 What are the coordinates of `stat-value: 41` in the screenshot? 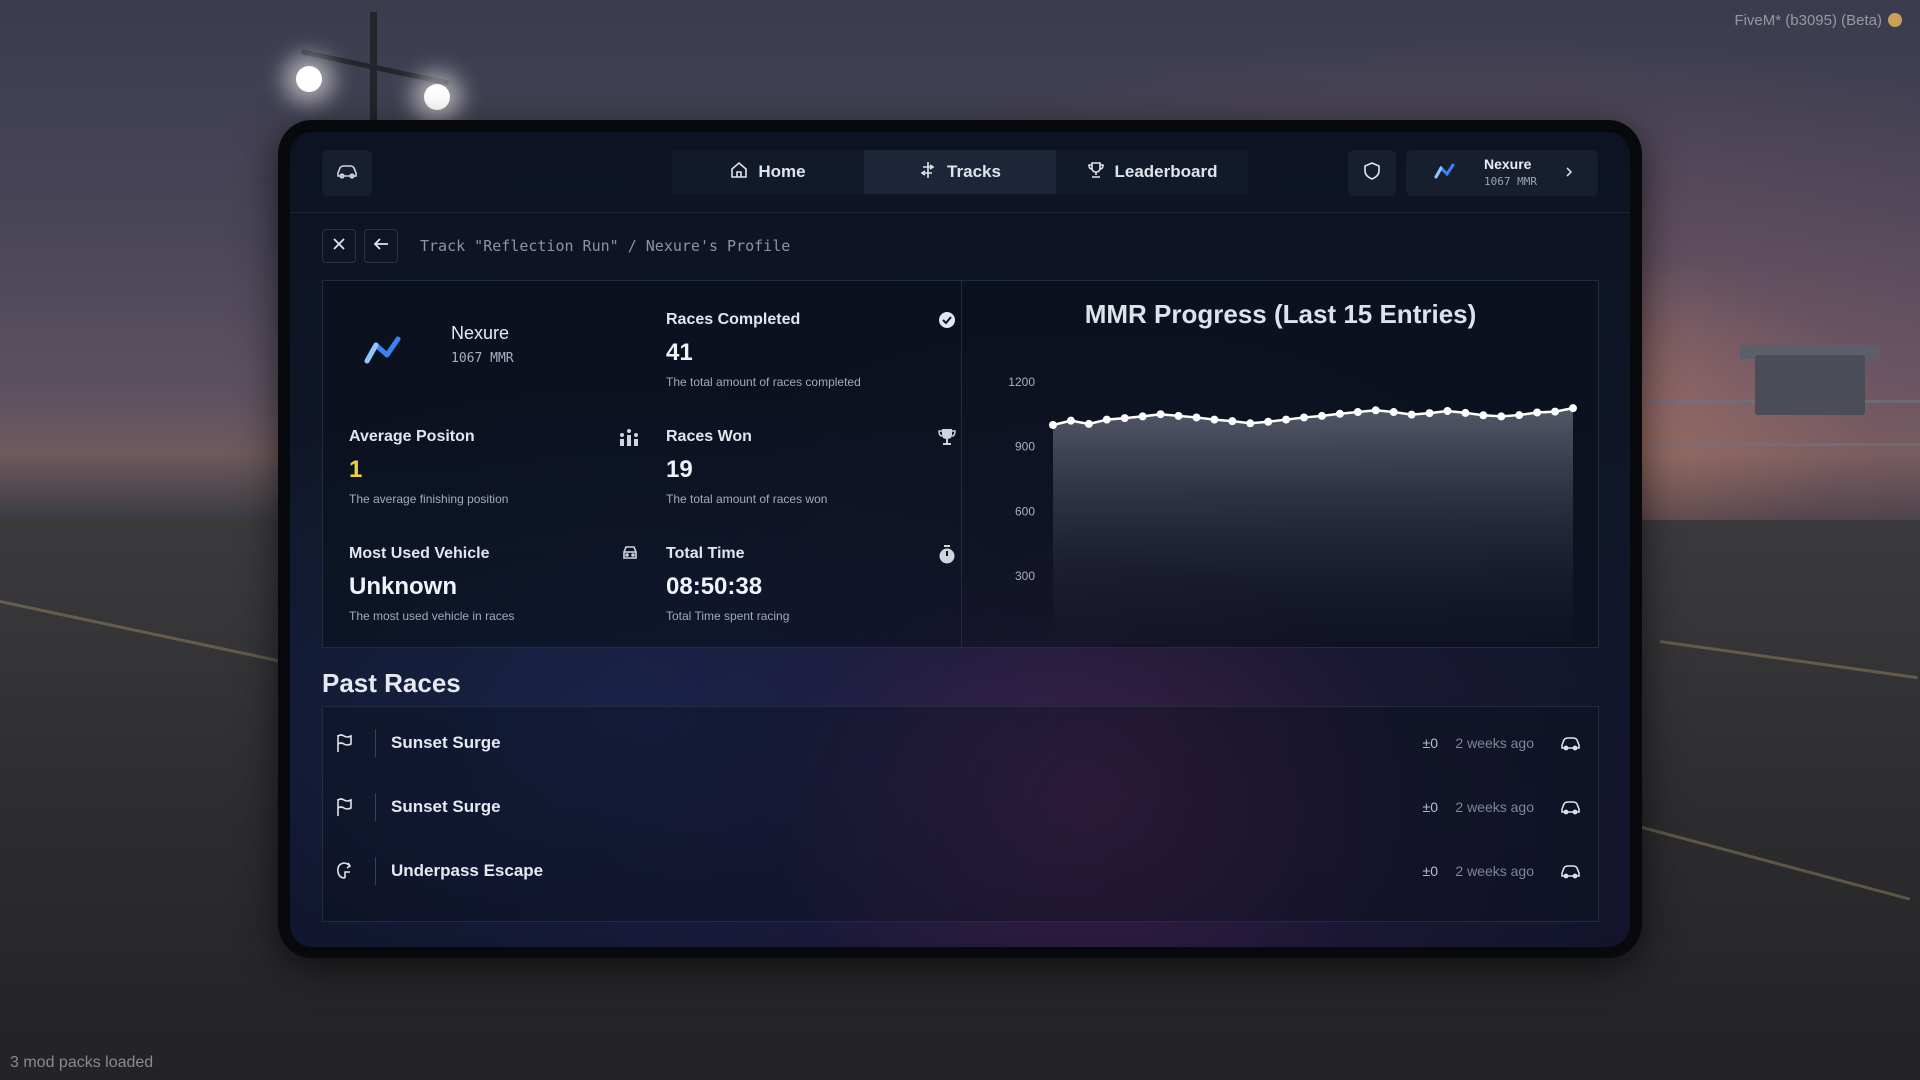 It's located at (679, 352).